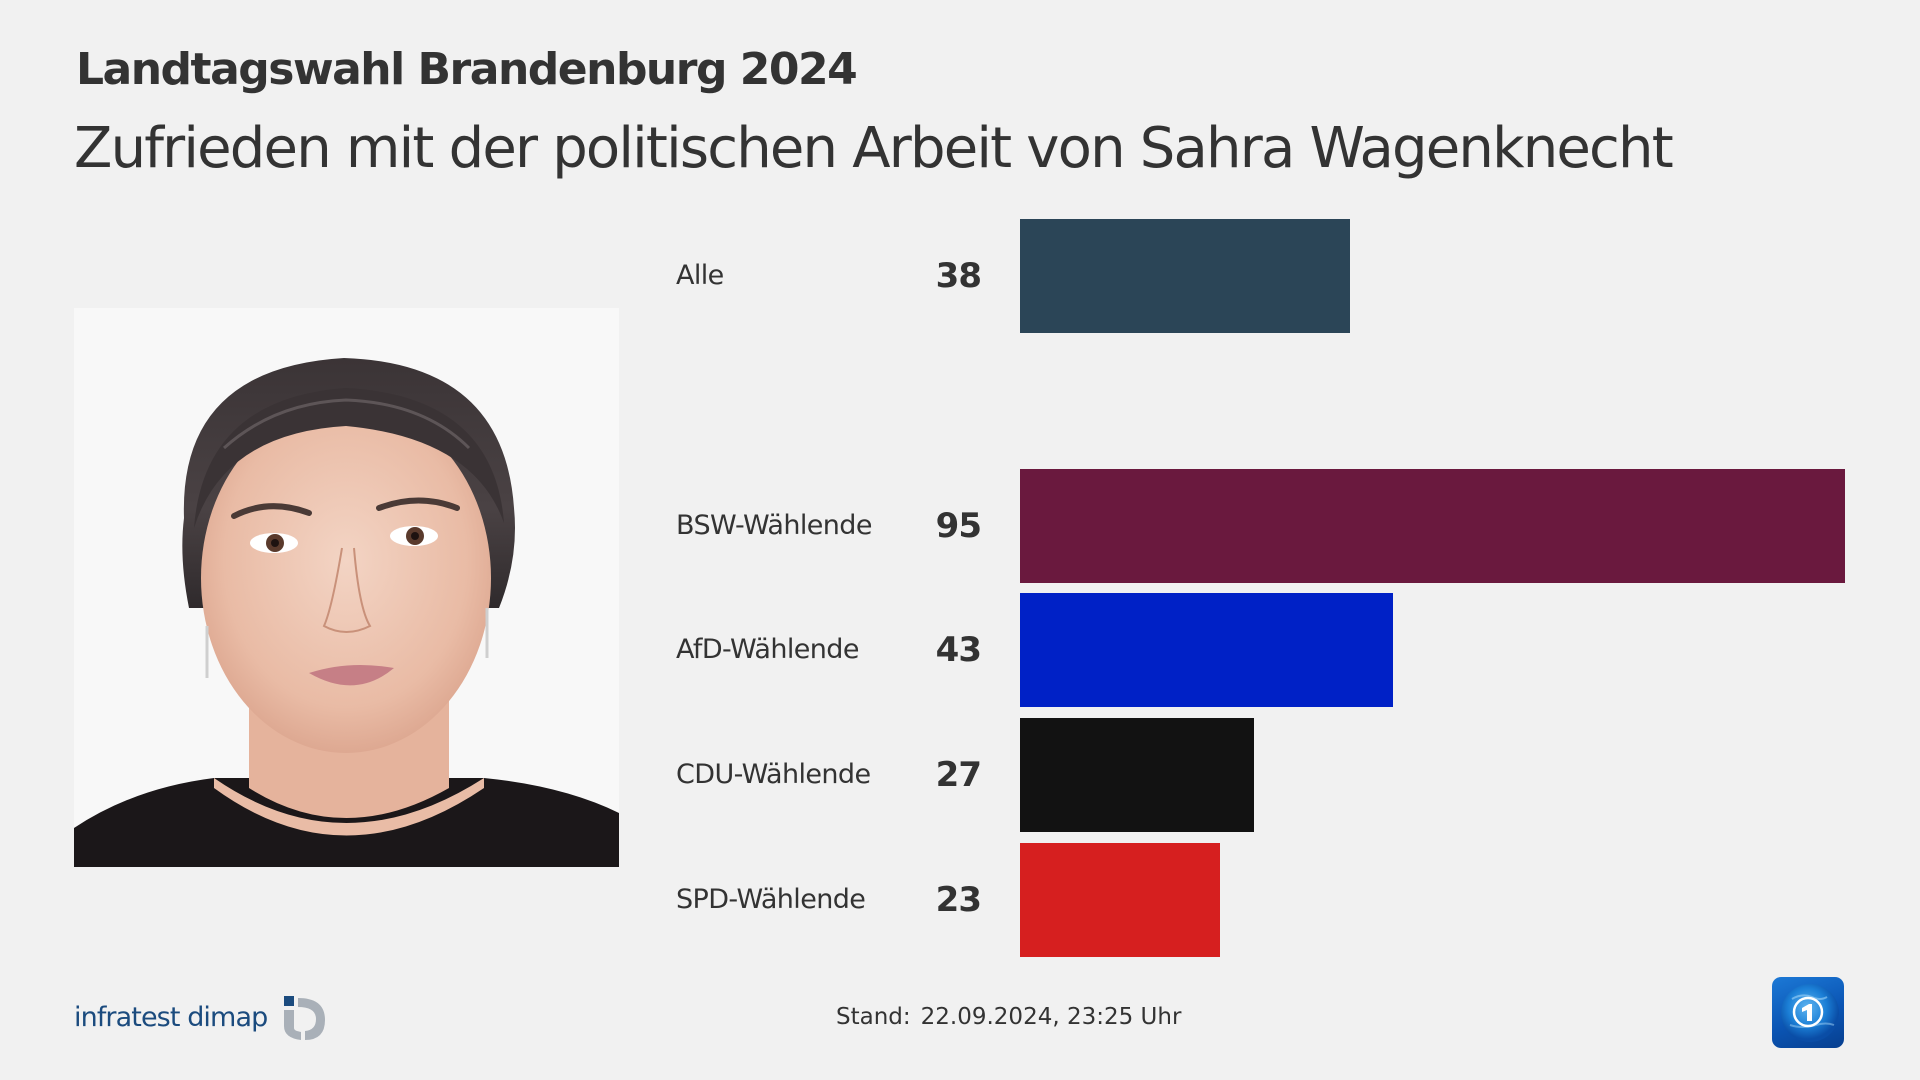 Image resolution: width=1920 pixels, height=1080 pixels. I want to click on bar-row-alle: Alle 38, so click(1266, 276).